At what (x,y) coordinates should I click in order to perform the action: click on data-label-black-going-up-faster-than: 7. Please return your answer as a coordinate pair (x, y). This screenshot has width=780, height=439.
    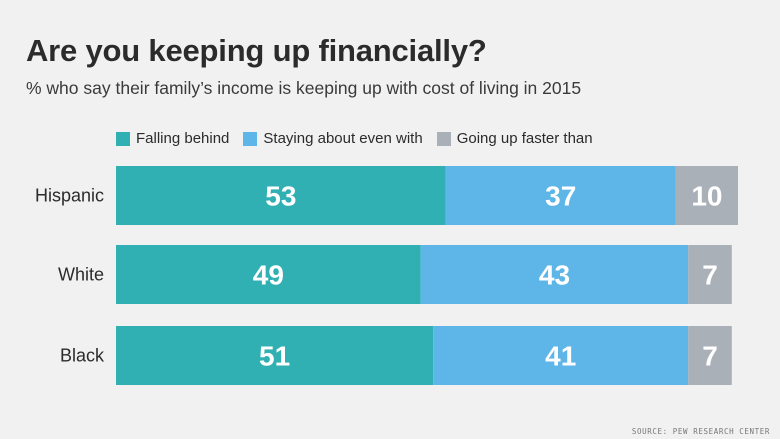
    Looking at the image, I should click on (710, 356).